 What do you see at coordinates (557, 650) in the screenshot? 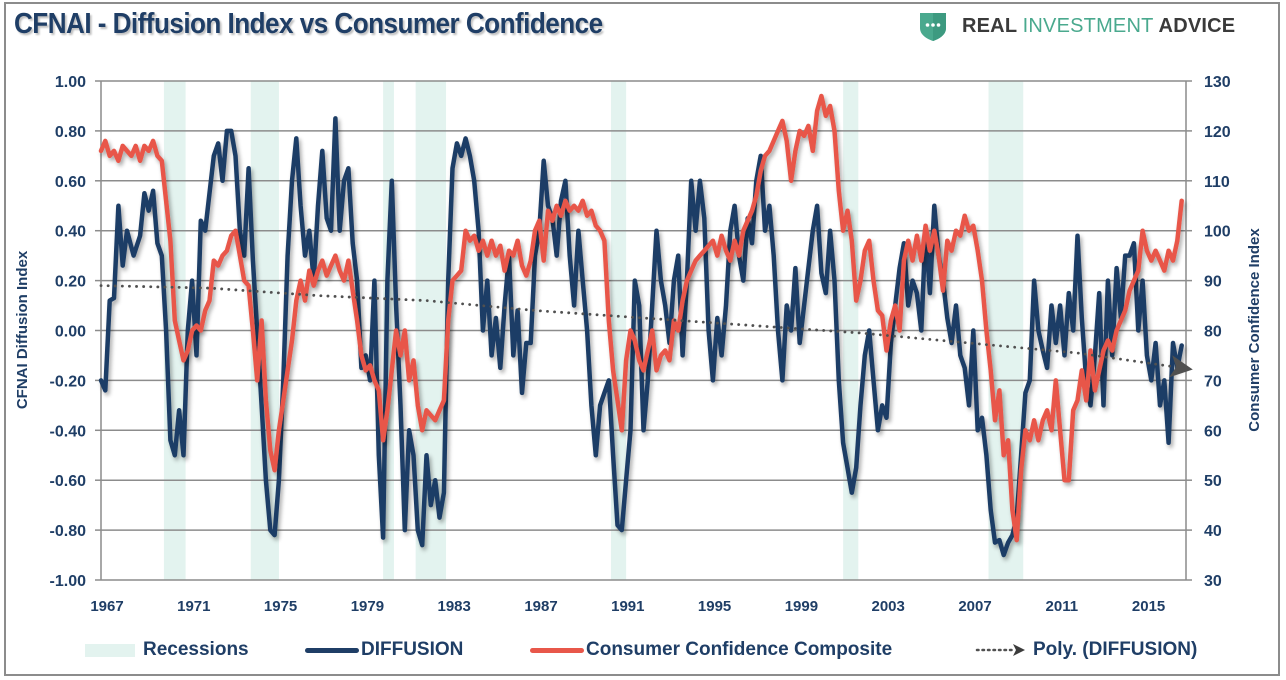
I see `legend-swatch-consumer-confidence` at bounding box center [557, 650].